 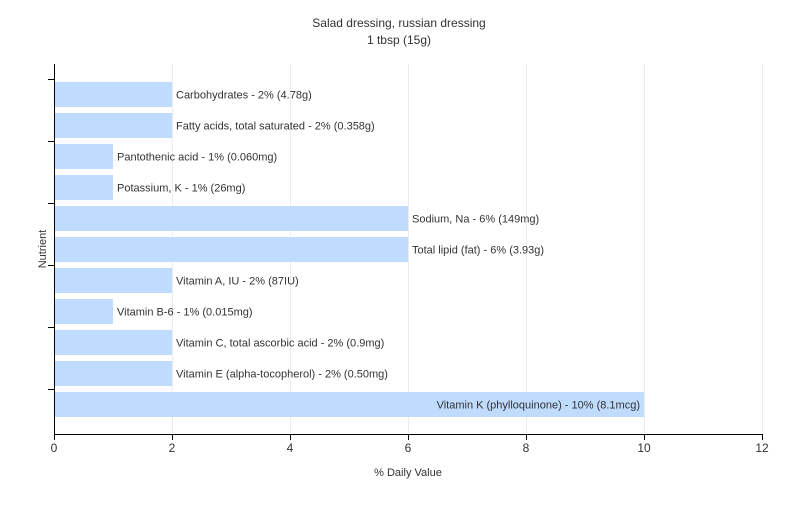 I want to click on bar-label: Sodium, Na - 6% (149mg), so click(x=475, y=220).